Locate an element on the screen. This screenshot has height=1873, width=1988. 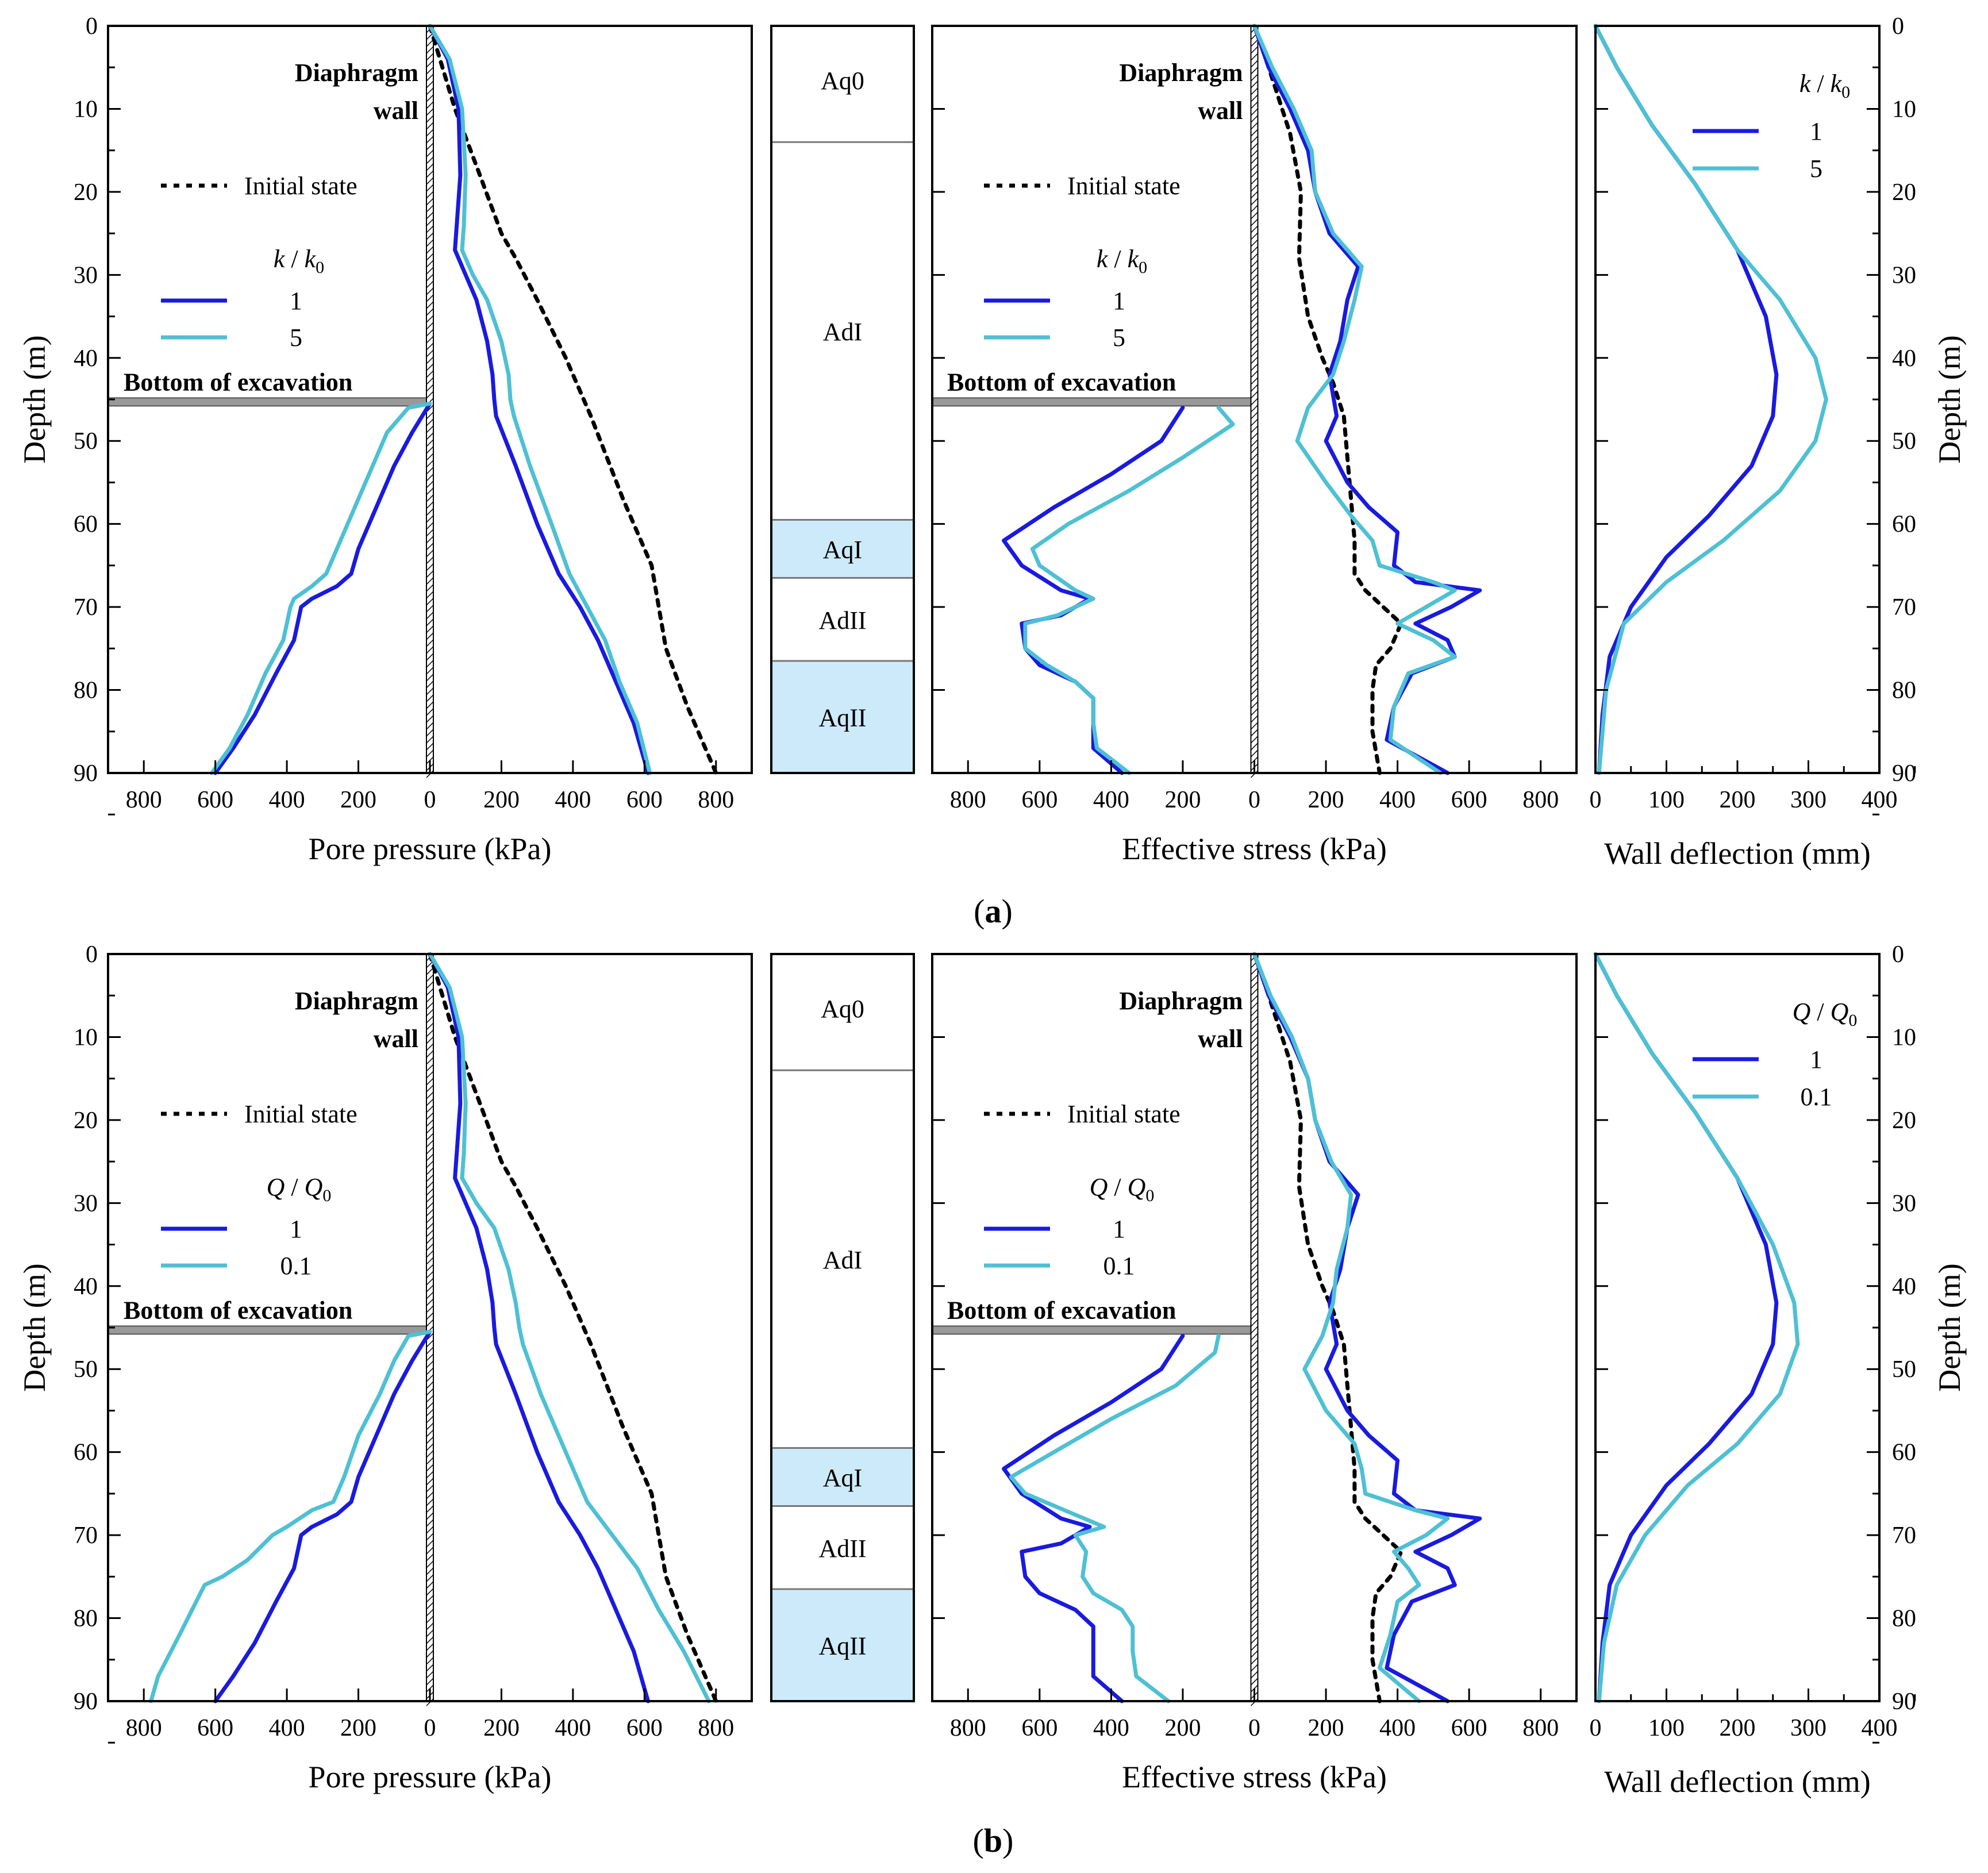
depth-tick-label: 40 is located at coordinates (86, 358).